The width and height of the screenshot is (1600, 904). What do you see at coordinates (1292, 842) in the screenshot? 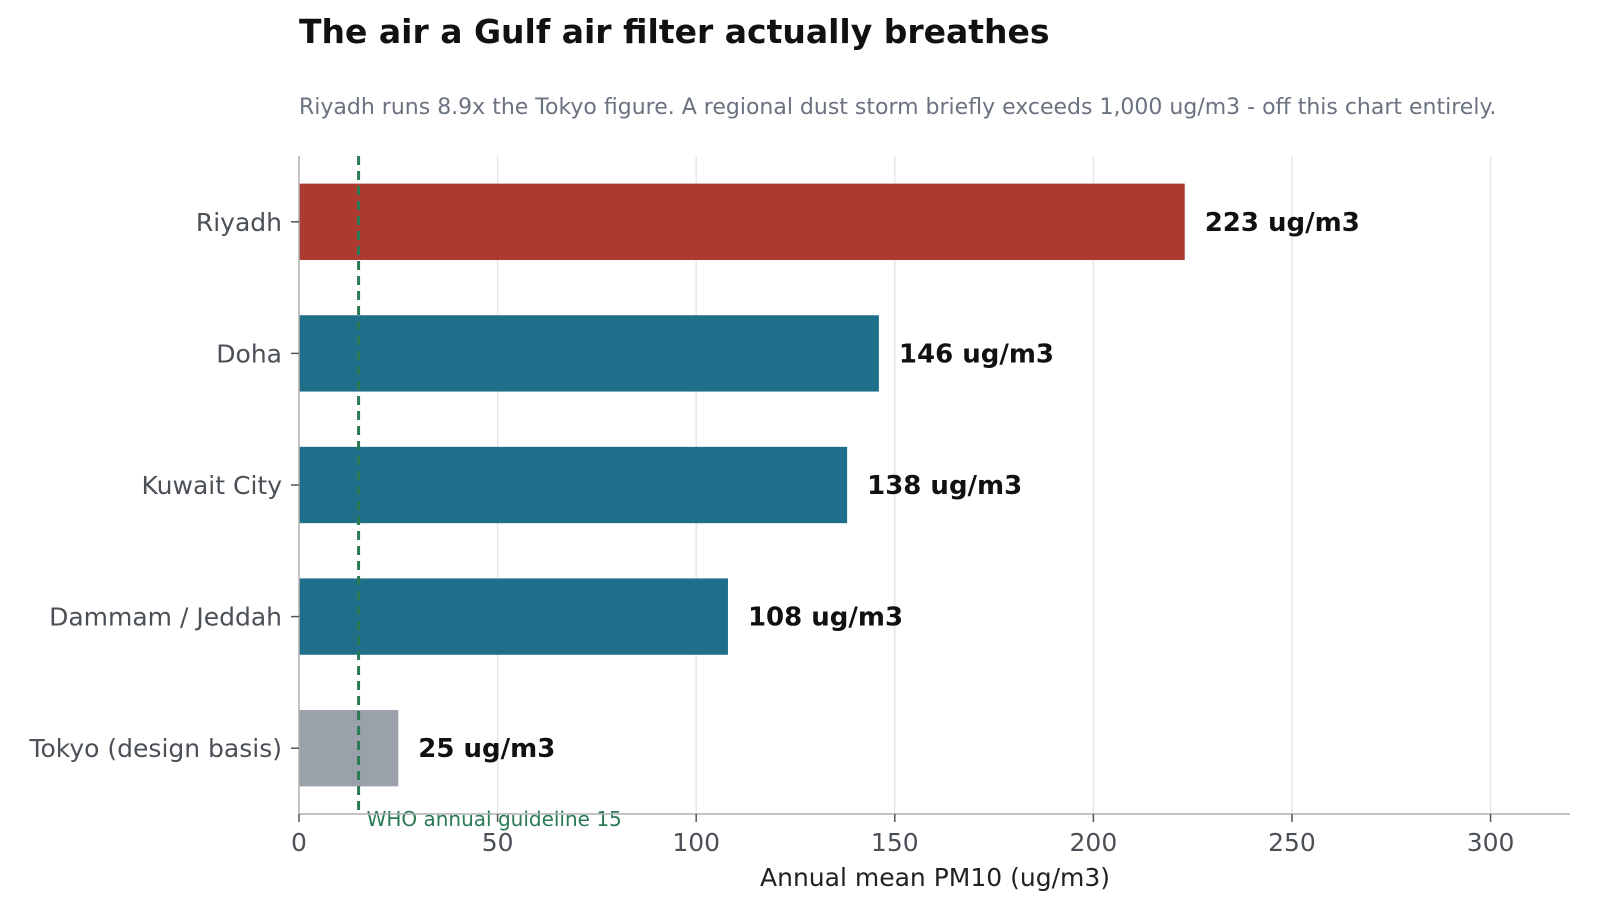
I see `x-tick-label-250: 250` at bounding box center [1292, 842].